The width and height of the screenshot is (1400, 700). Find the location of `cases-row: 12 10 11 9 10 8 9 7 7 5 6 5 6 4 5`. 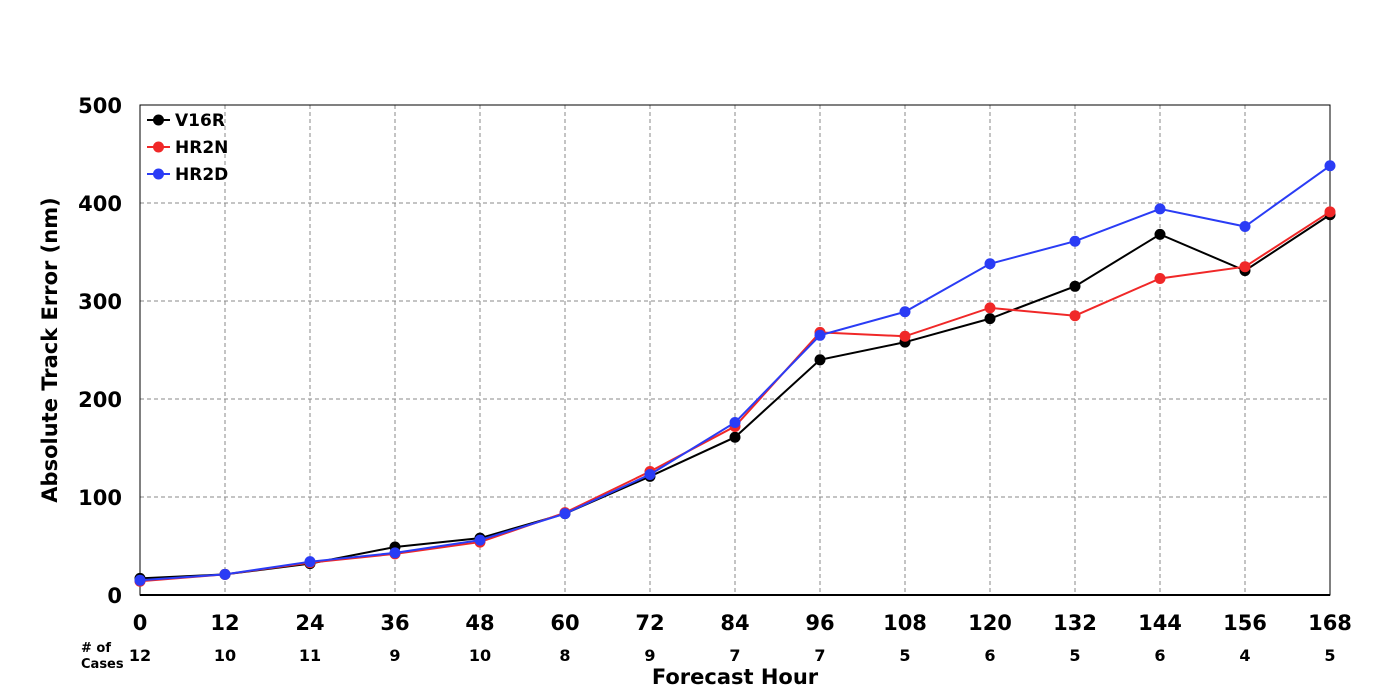

cases-row: 12 10 11 9 10 8 9 7 7 5 6 5 6 4 5 is located at coordinates (732, 655).